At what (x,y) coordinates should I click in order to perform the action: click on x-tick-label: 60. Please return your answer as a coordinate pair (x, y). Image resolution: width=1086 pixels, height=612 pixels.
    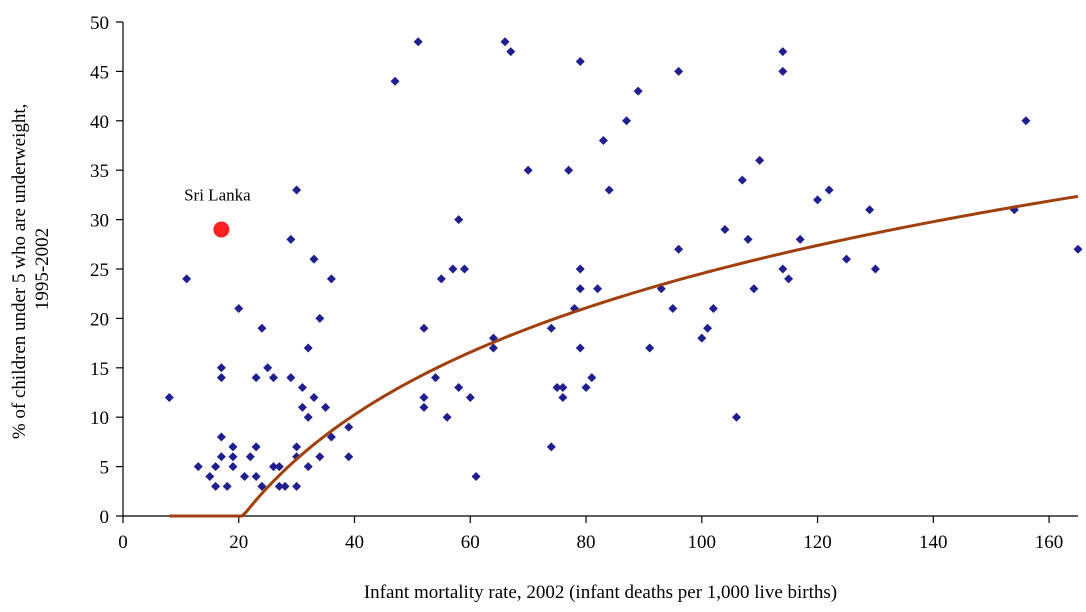
    Looking at the image, I should click on (470, 542).